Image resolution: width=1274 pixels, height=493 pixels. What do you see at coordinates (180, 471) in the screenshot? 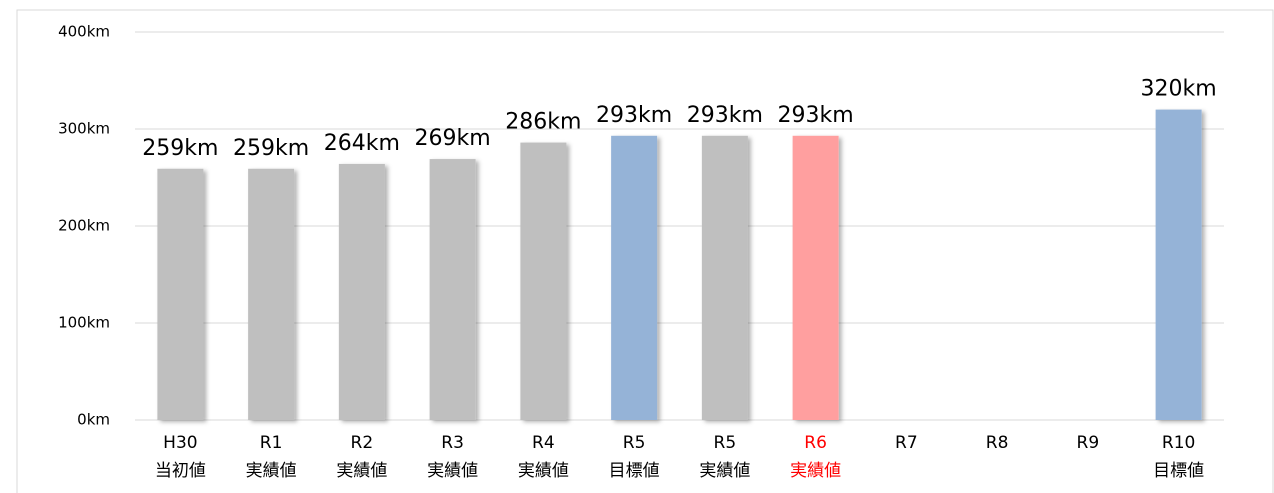
I see `x-tick-sublabel: 当初値` at bounding box center [180, 471].